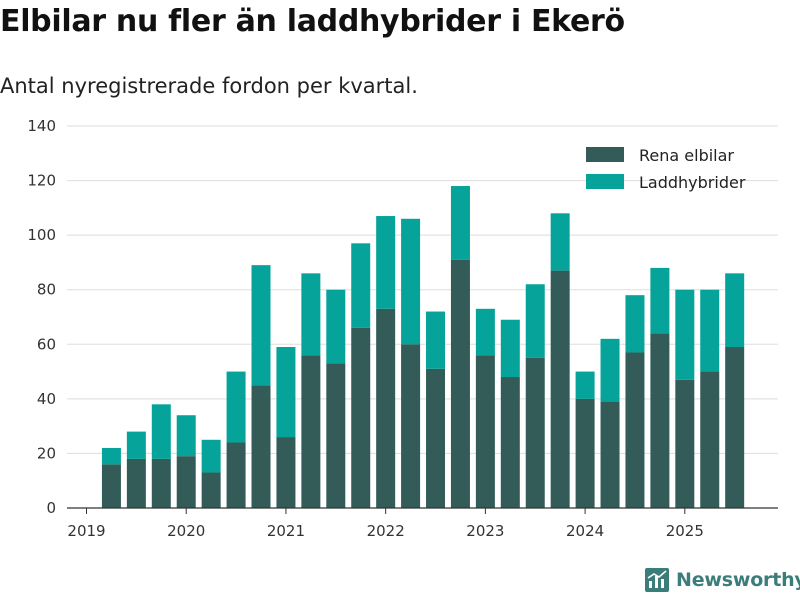 Image resolution: width=800 pixels, height=600 pixels. I want to click on x-tick-label: 2025, so click(685, 531).